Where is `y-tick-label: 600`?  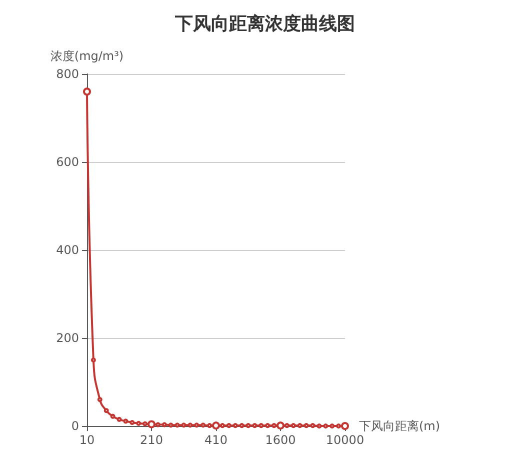 y-tick-label: 600 is located at coordinates (67, 162).